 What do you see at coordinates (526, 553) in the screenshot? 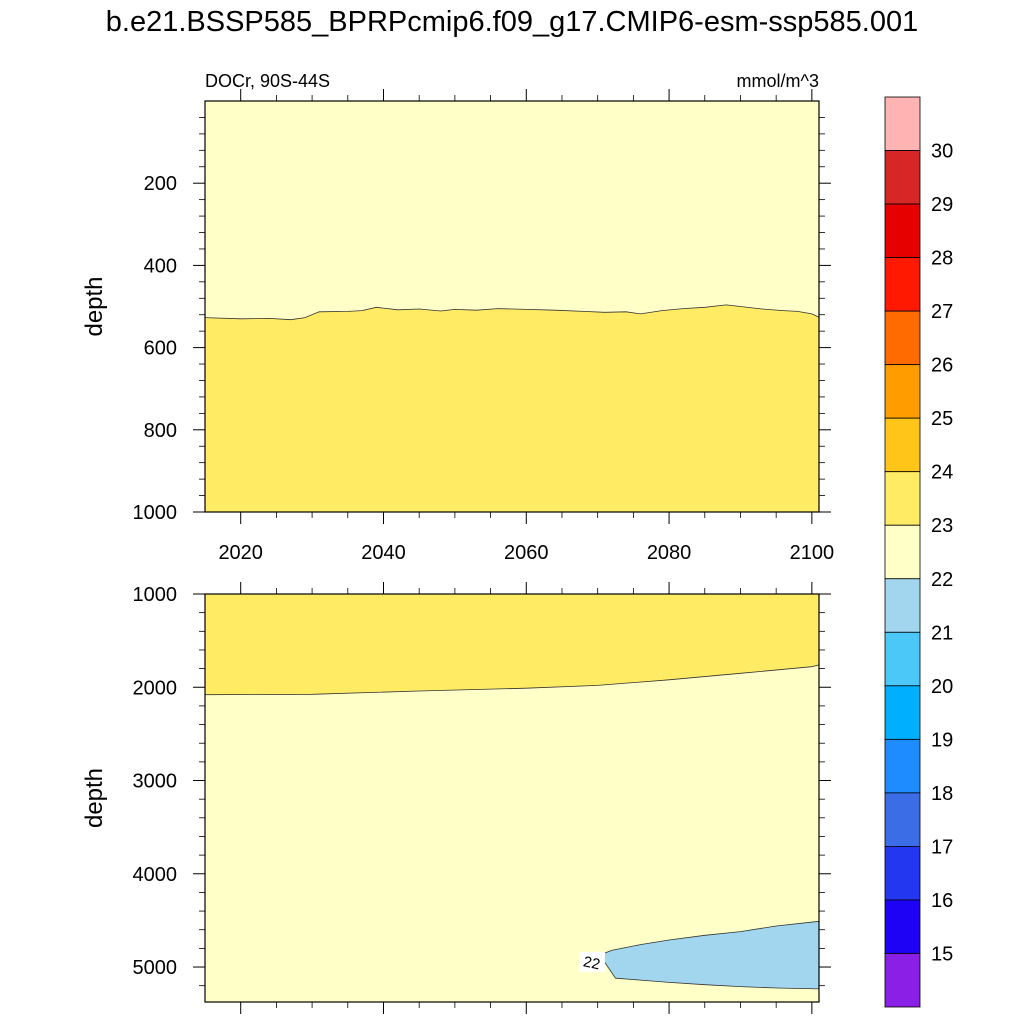
I see `x-tick-label: 2060` at bounding box center [526, 553].